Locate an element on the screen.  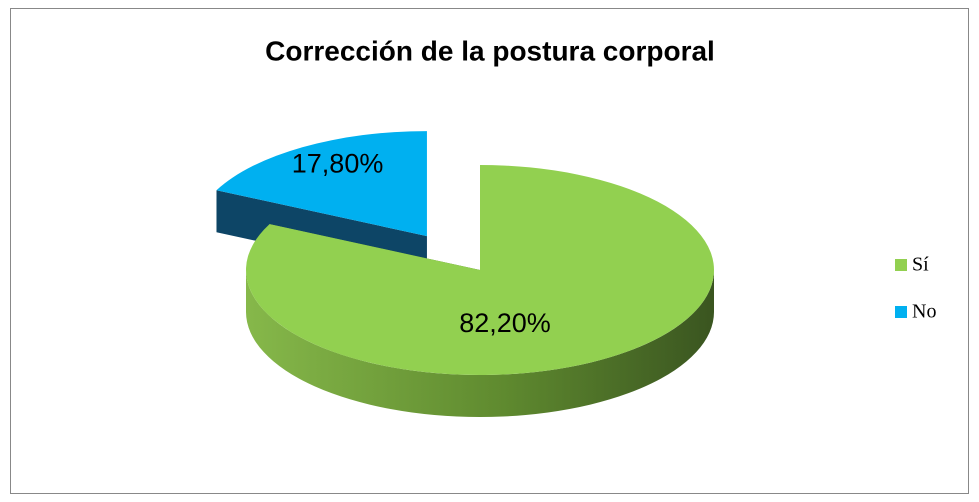
slice-side is located at coordinates (480, 343).